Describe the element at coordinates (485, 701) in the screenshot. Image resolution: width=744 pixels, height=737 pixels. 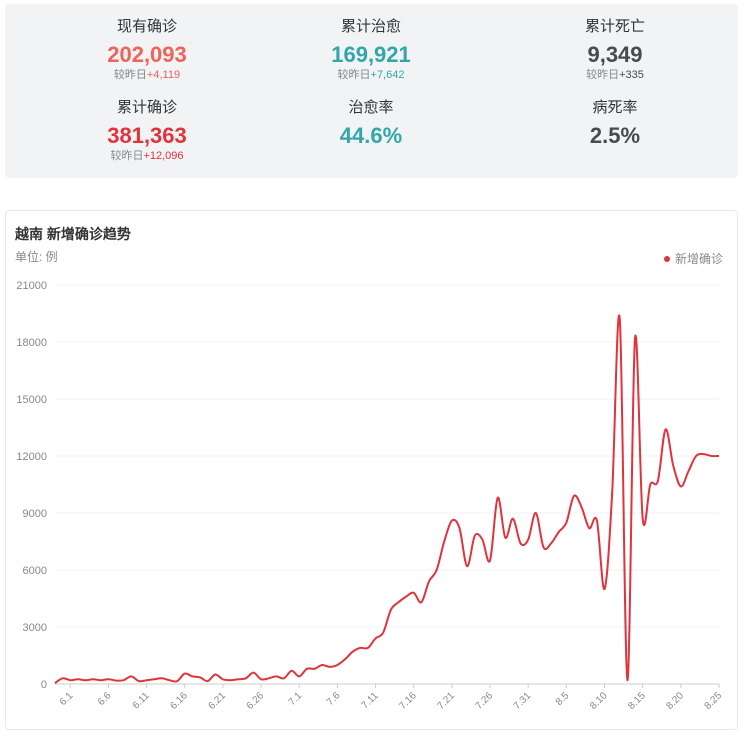
I see `x-tick-label: 7.26` at that location.